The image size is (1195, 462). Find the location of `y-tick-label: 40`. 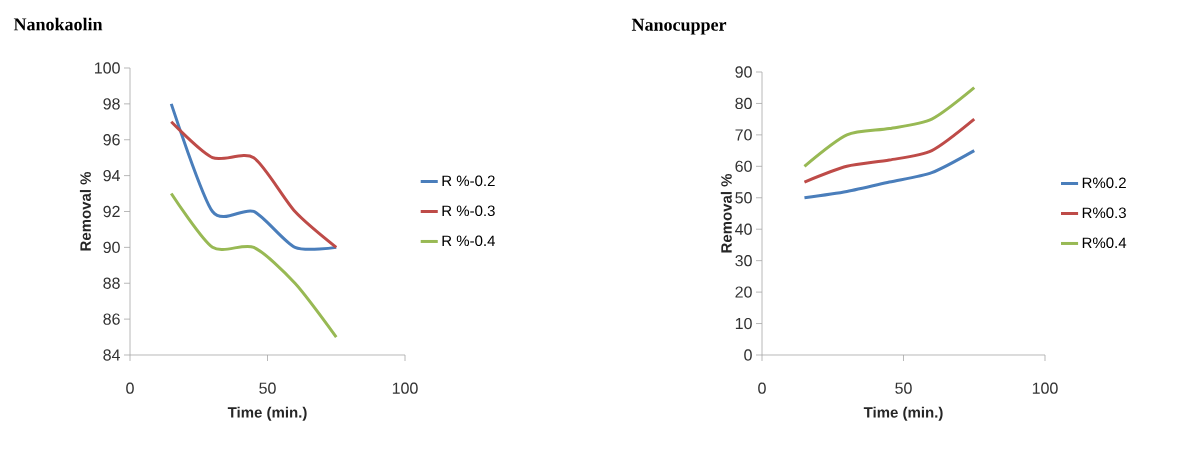

y-tick-label: 40 is located at coordinates (743, 229).